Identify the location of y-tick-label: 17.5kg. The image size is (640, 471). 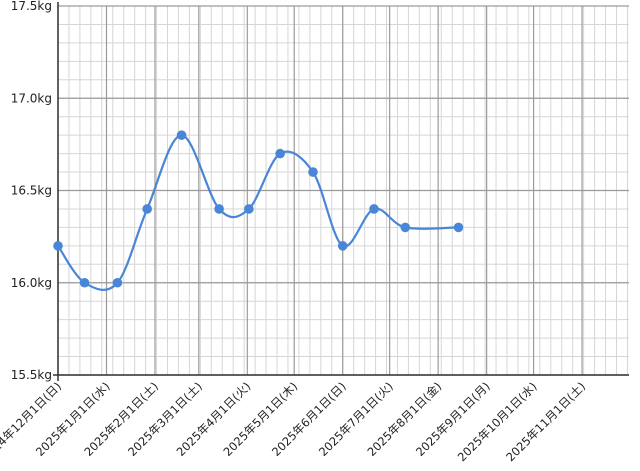
(31, 6).